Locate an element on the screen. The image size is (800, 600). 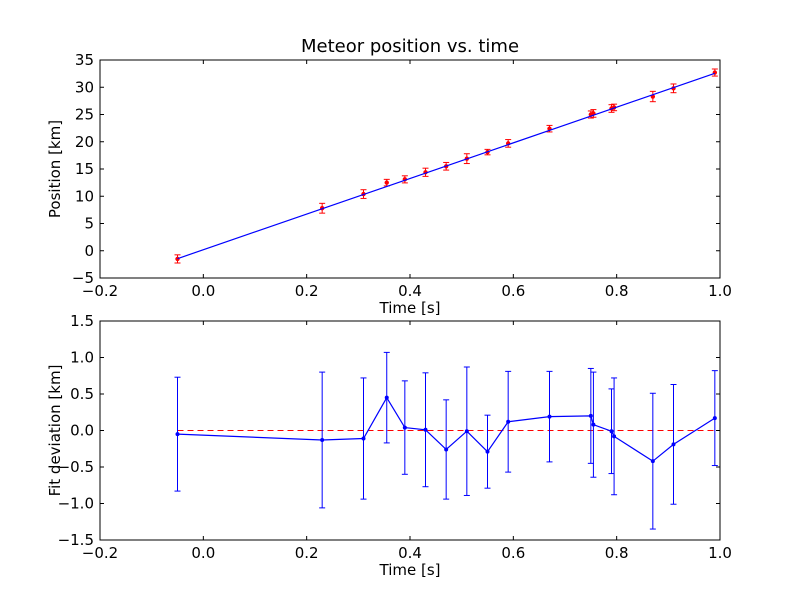
y-tick-label: −1.0 is located at coordinates (76, 504).